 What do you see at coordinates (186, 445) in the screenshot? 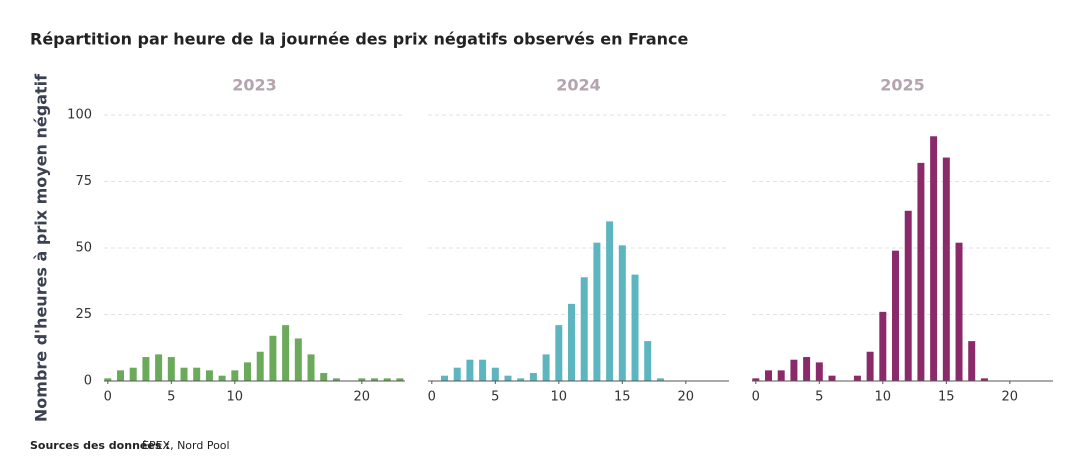
I see `source-text: EPEX, Nord Pool` at bounding box center [186, 445].